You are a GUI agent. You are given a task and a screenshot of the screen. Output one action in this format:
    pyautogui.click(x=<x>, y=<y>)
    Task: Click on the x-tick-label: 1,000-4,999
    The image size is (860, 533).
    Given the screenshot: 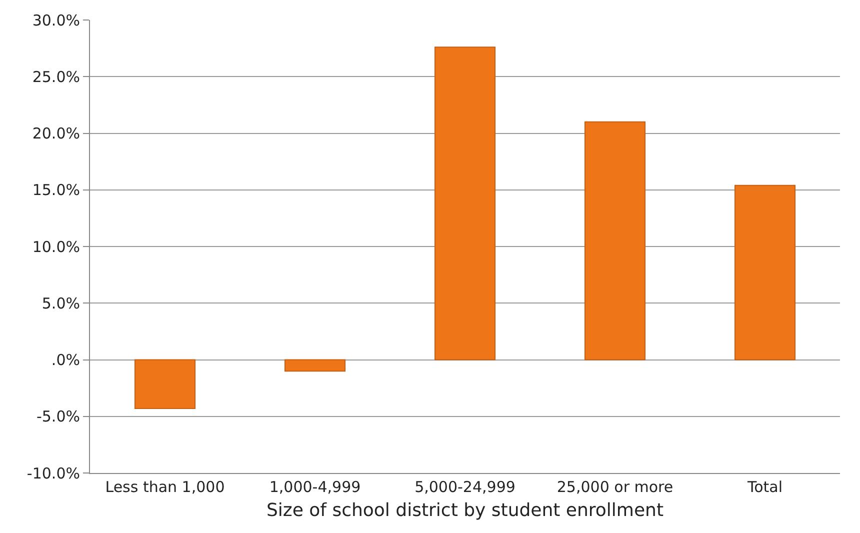 What is the action you would take?
    pyautogui.click(x=315, y=487)
    